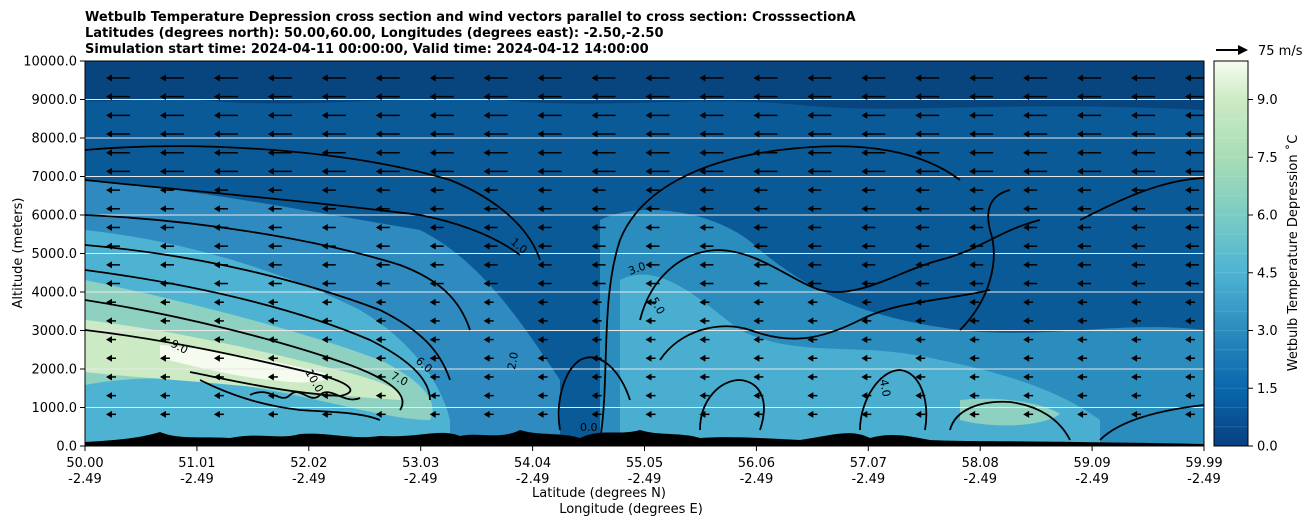 The height and width of the screenshot is (530, 1312). I want to click on contour-label-4: 4.0, so click(885, 387).